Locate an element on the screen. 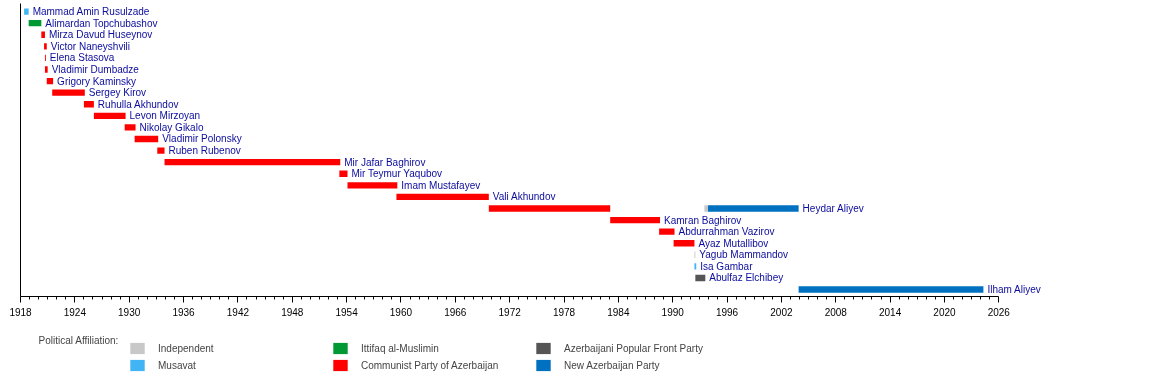  x-tick-label: 2008 is located at coordinates (836, 312).